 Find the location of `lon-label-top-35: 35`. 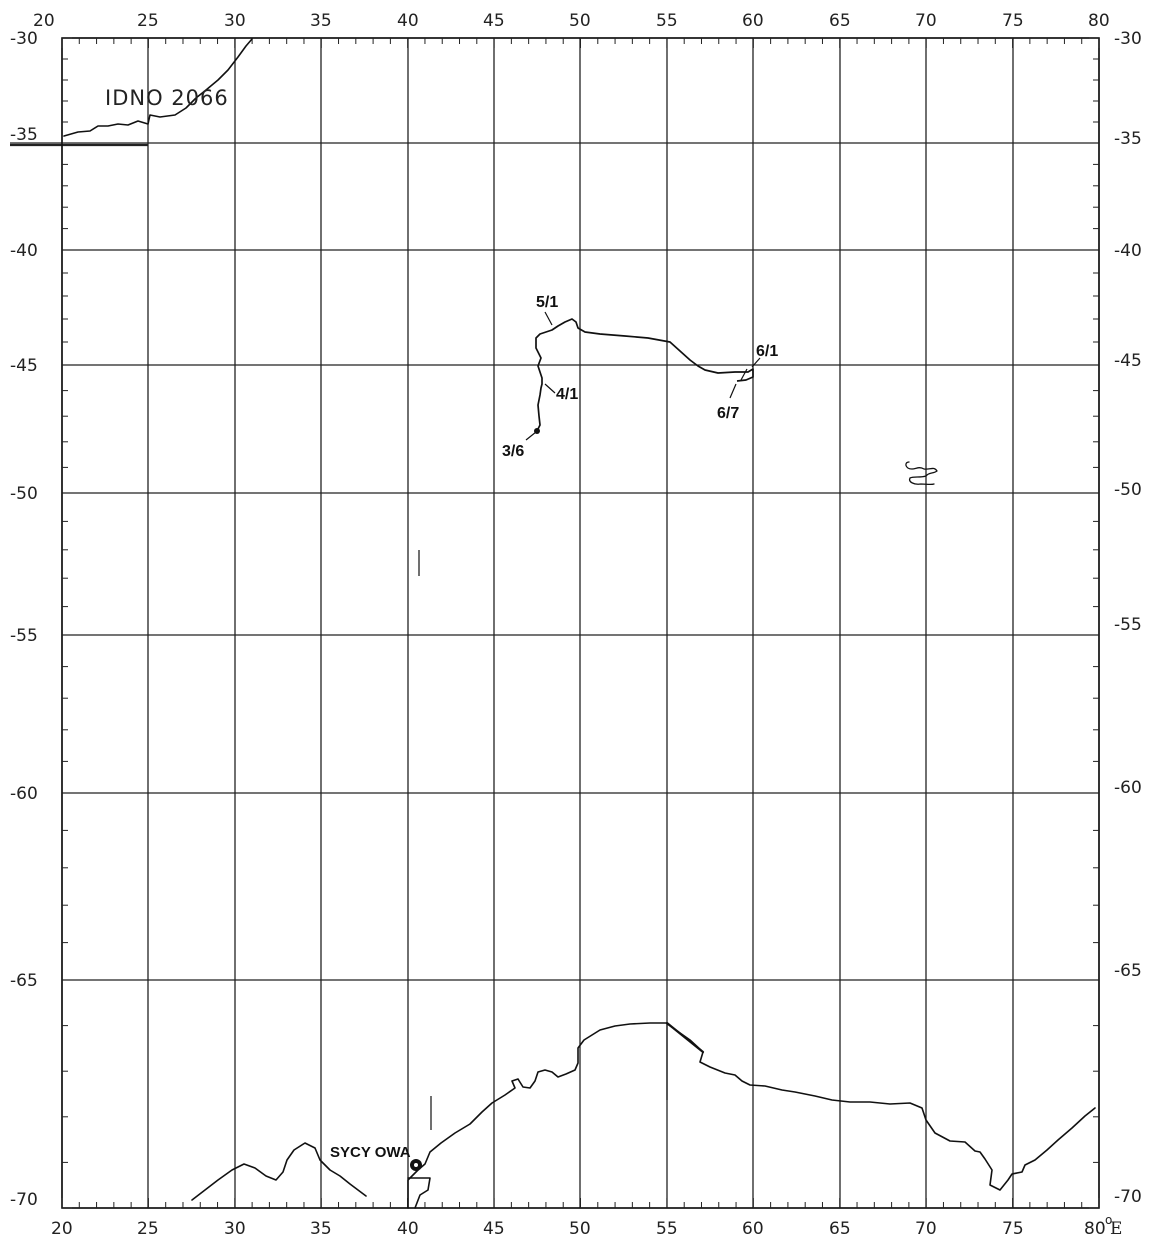

lon-label-top-35: 35 is located at coordinates (321, 21).